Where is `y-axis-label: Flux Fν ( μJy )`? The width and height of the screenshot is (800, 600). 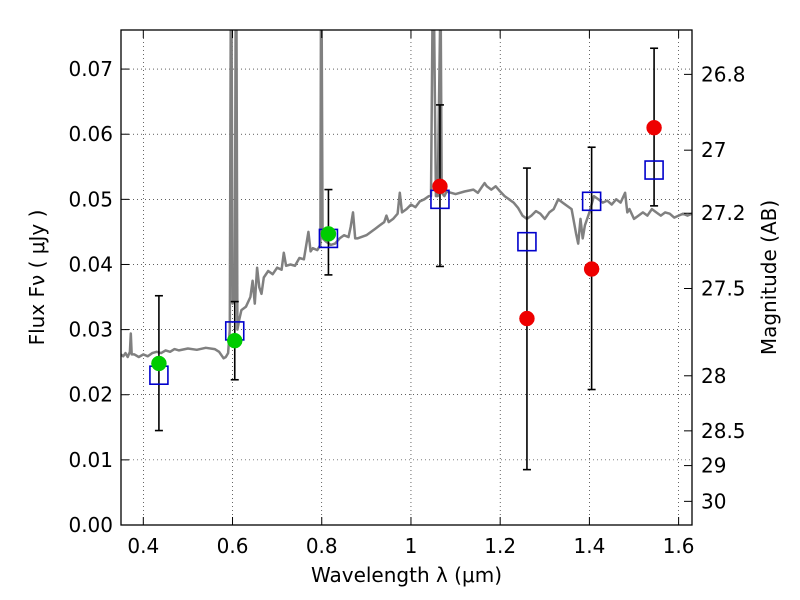 y-axis-label: Flux Fν ( μJy ) is located at coordinates (37, 278).